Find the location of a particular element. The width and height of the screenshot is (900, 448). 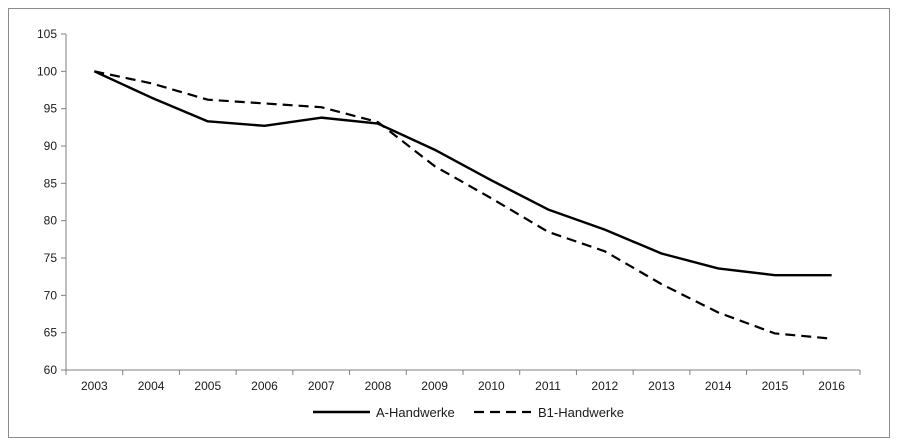

x-tick-label: 2008 is located at coordinates (378, 386).